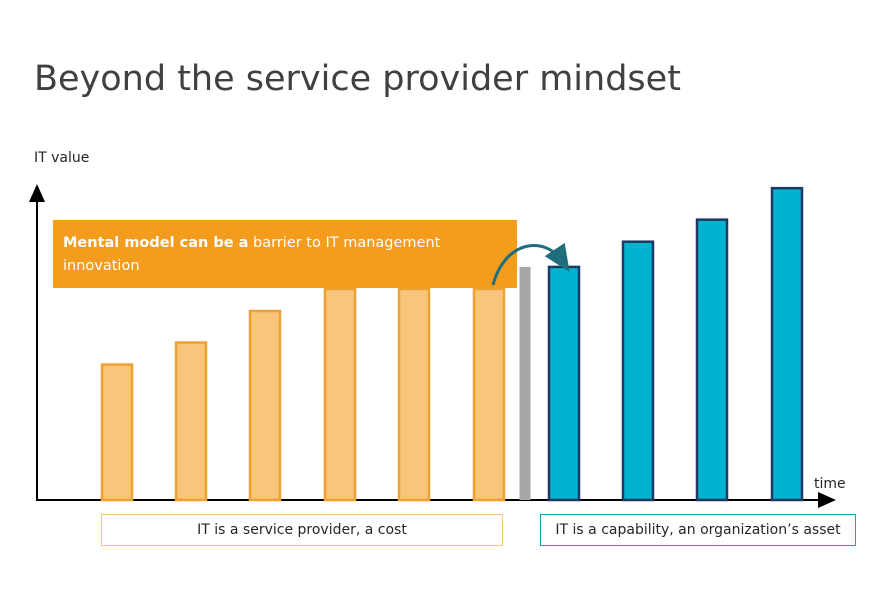 This screenshot has height=590, width=879. What do you see at coordinates (357, 79) in the screenshot?
I see `chart-title: Beyond the service provider mindset` at bounding box center [357, 79].